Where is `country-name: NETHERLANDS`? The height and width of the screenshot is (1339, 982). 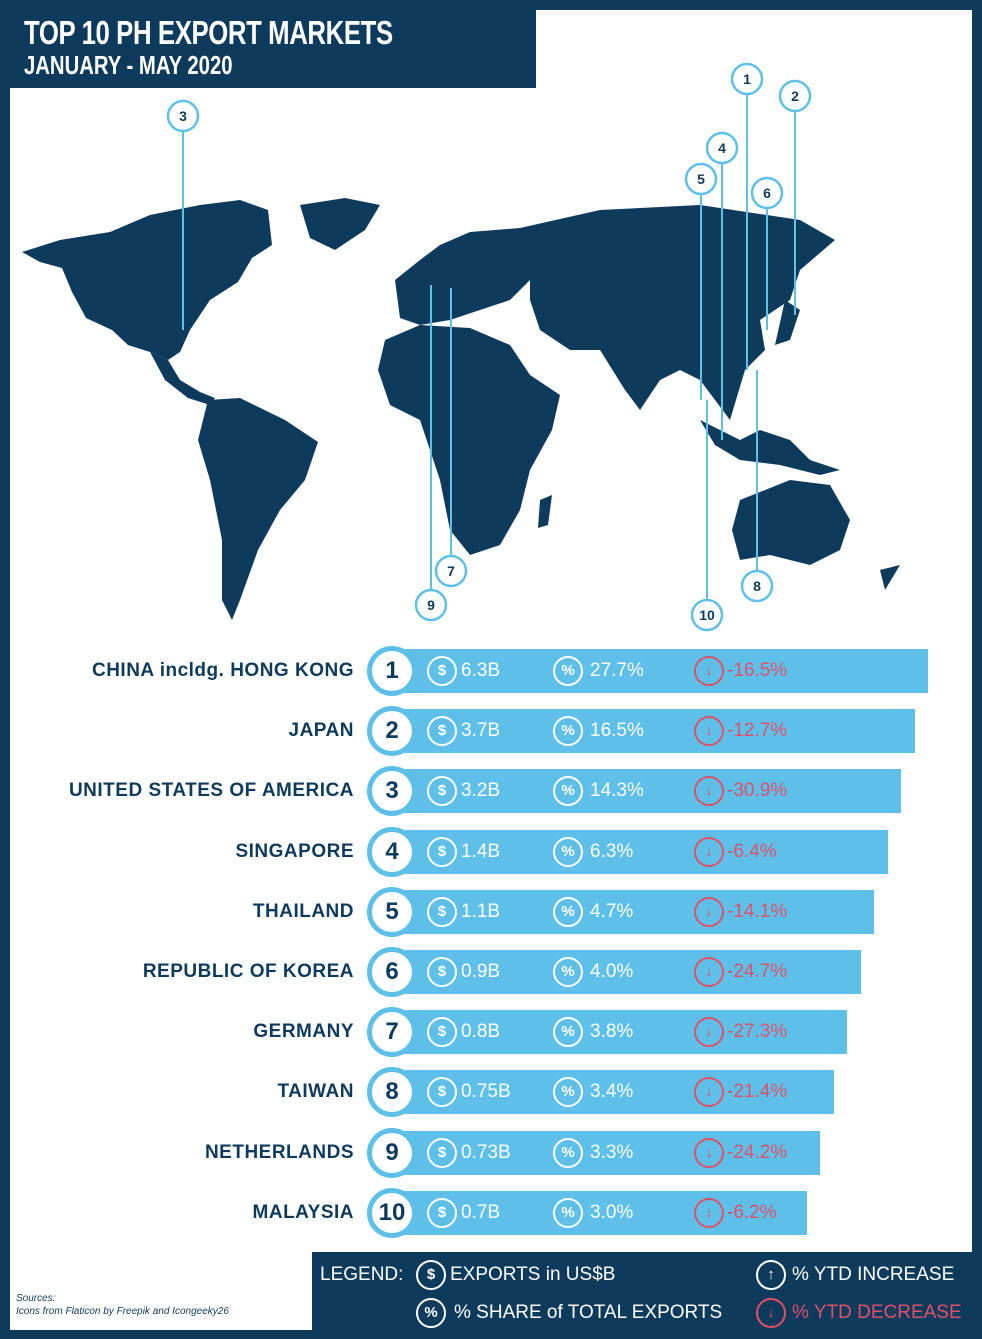
country-name: NETHERLANDS is located at coordinates (279, 1152).